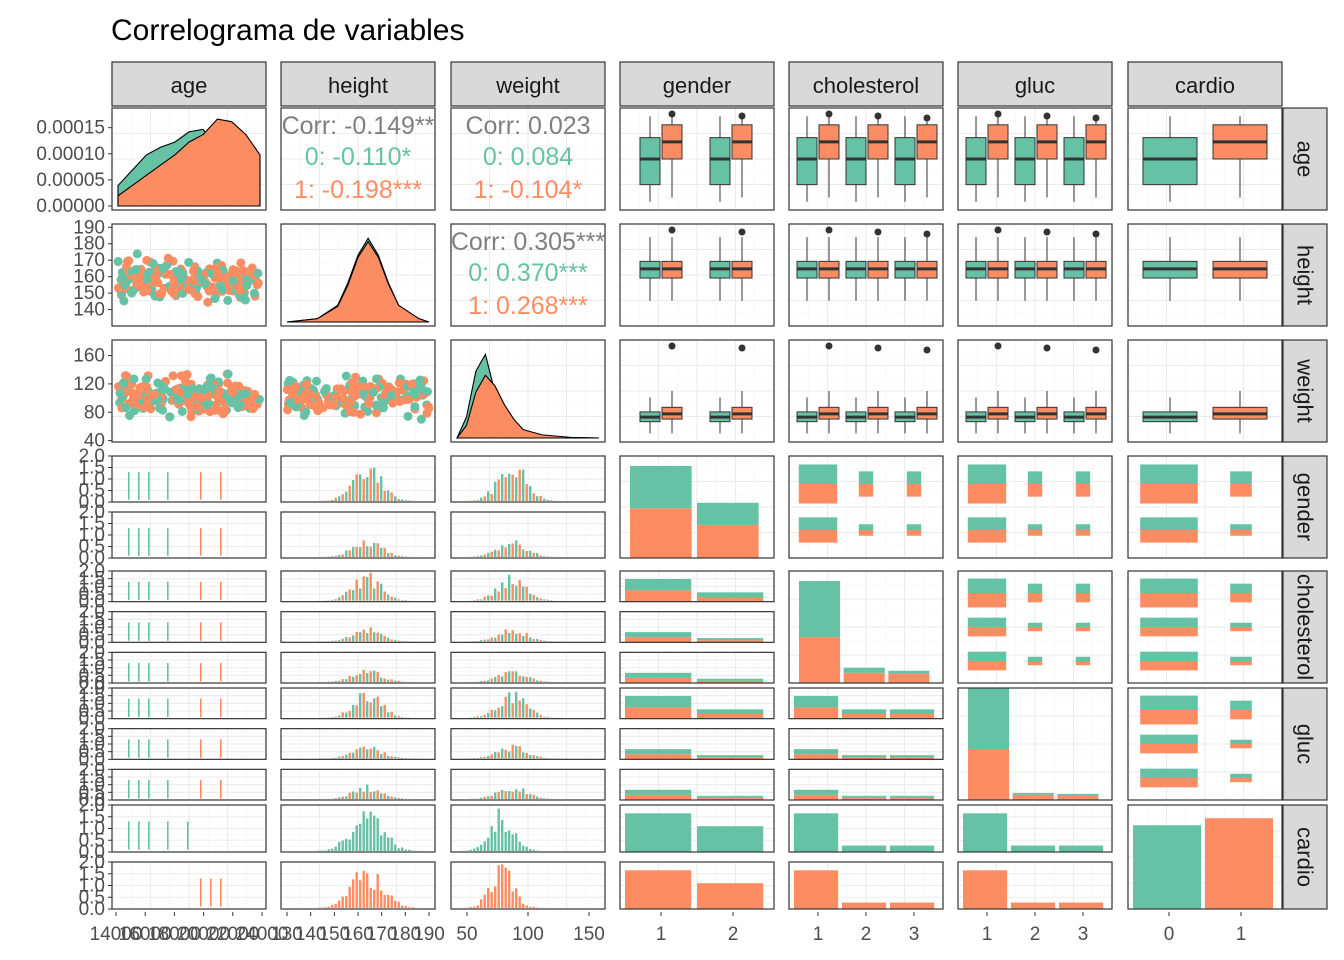 This screenshot has width=1344, height=960. Describe the element at coordinates (864, 670) in the screenshot. I see `bar-group0` at that location.